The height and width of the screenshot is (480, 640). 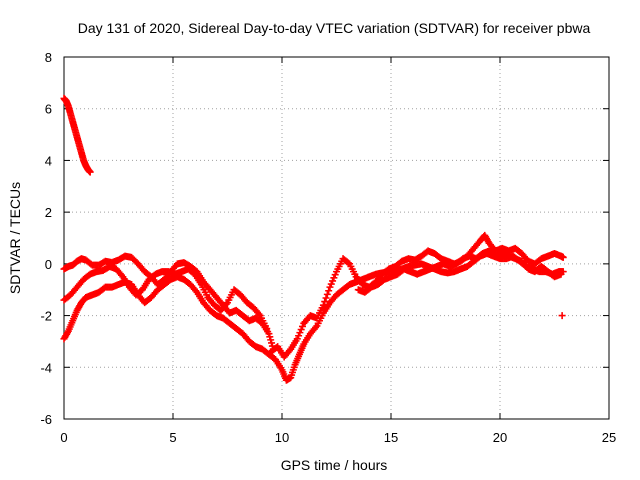 I want to click on series-outlier, so click(x=562, y=316).